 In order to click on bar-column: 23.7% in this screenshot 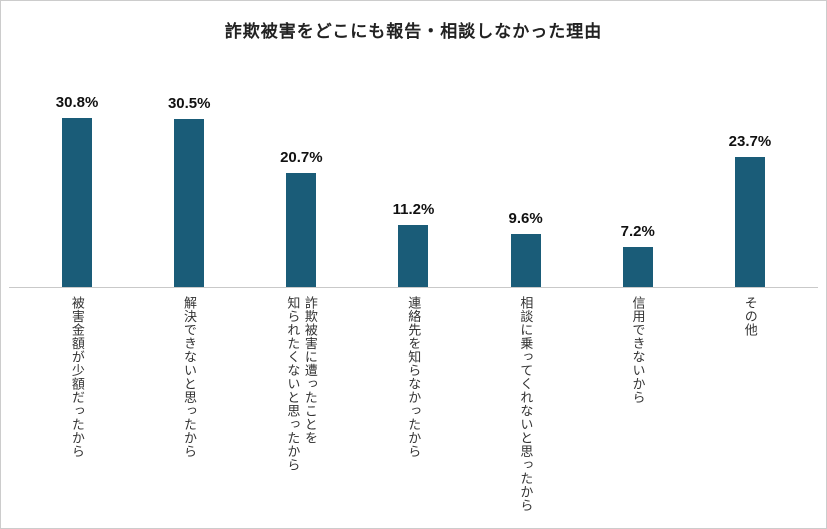, I will do `click(750, 187)`.